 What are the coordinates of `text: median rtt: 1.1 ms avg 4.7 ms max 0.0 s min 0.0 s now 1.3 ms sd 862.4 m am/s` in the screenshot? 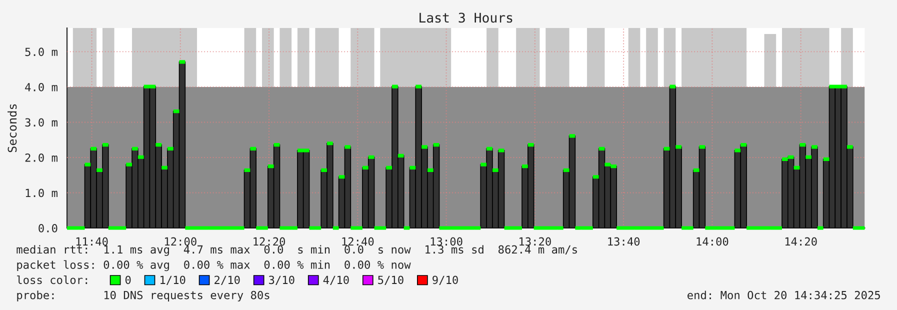 It's located at (296, 250).